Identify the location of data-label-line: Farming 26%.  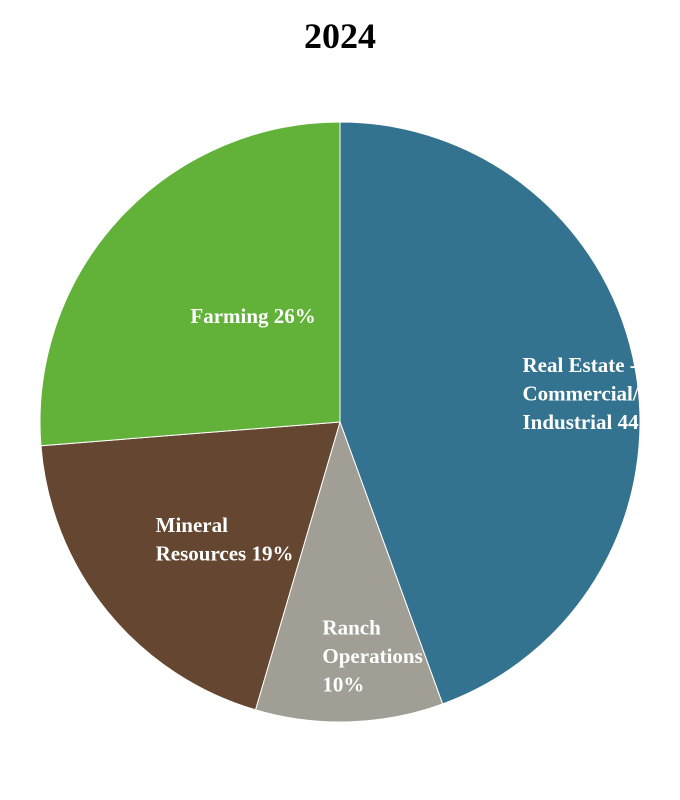
(252, 316).